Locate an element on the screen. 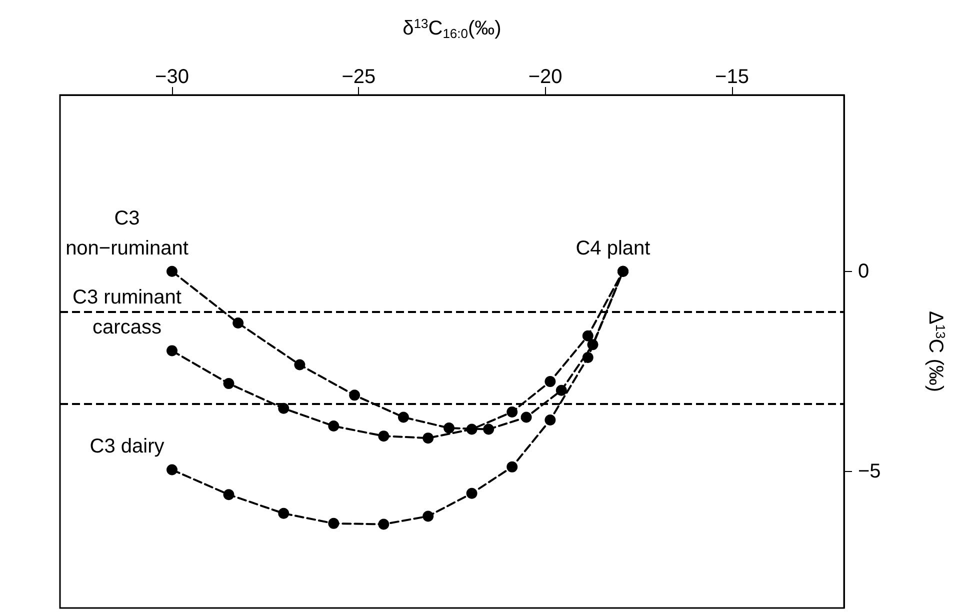 This screenshot has height=613, width=964. series-label: C3 non−ruminant is located at coordinates (127, 233).